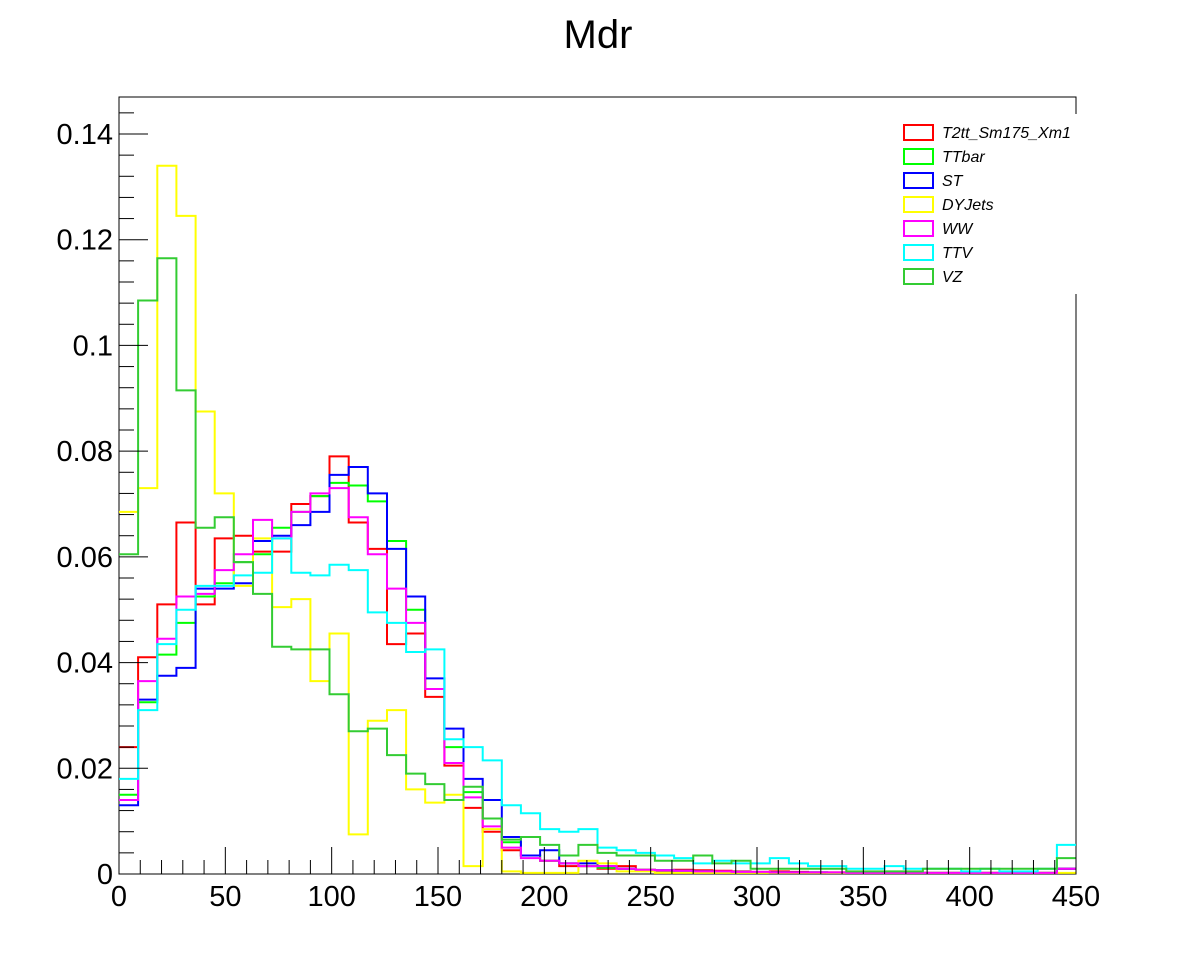 The height and width of the screenshot is (972, 1196). Describe the element at coordinates (650, 897) in the screenshot. I see `x-tick-label: 250` at that location.